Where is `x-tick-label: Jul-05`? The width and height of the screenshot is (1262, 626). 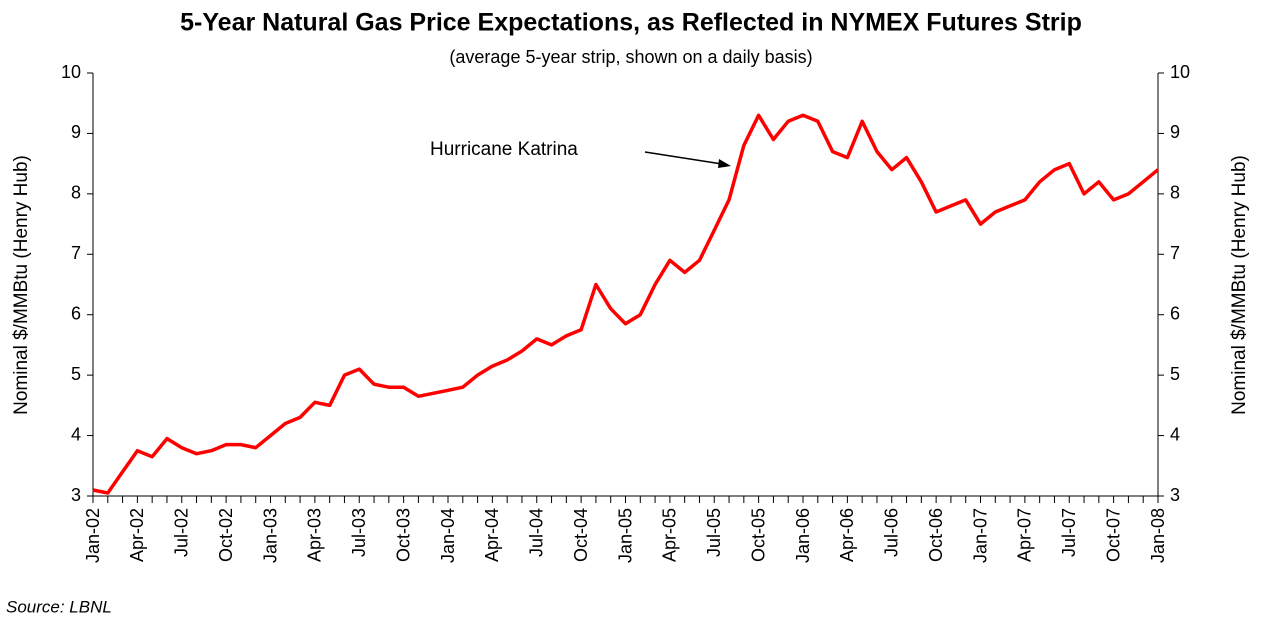
x-tick-label: Jul-05 is located at coordinates (714, 532).